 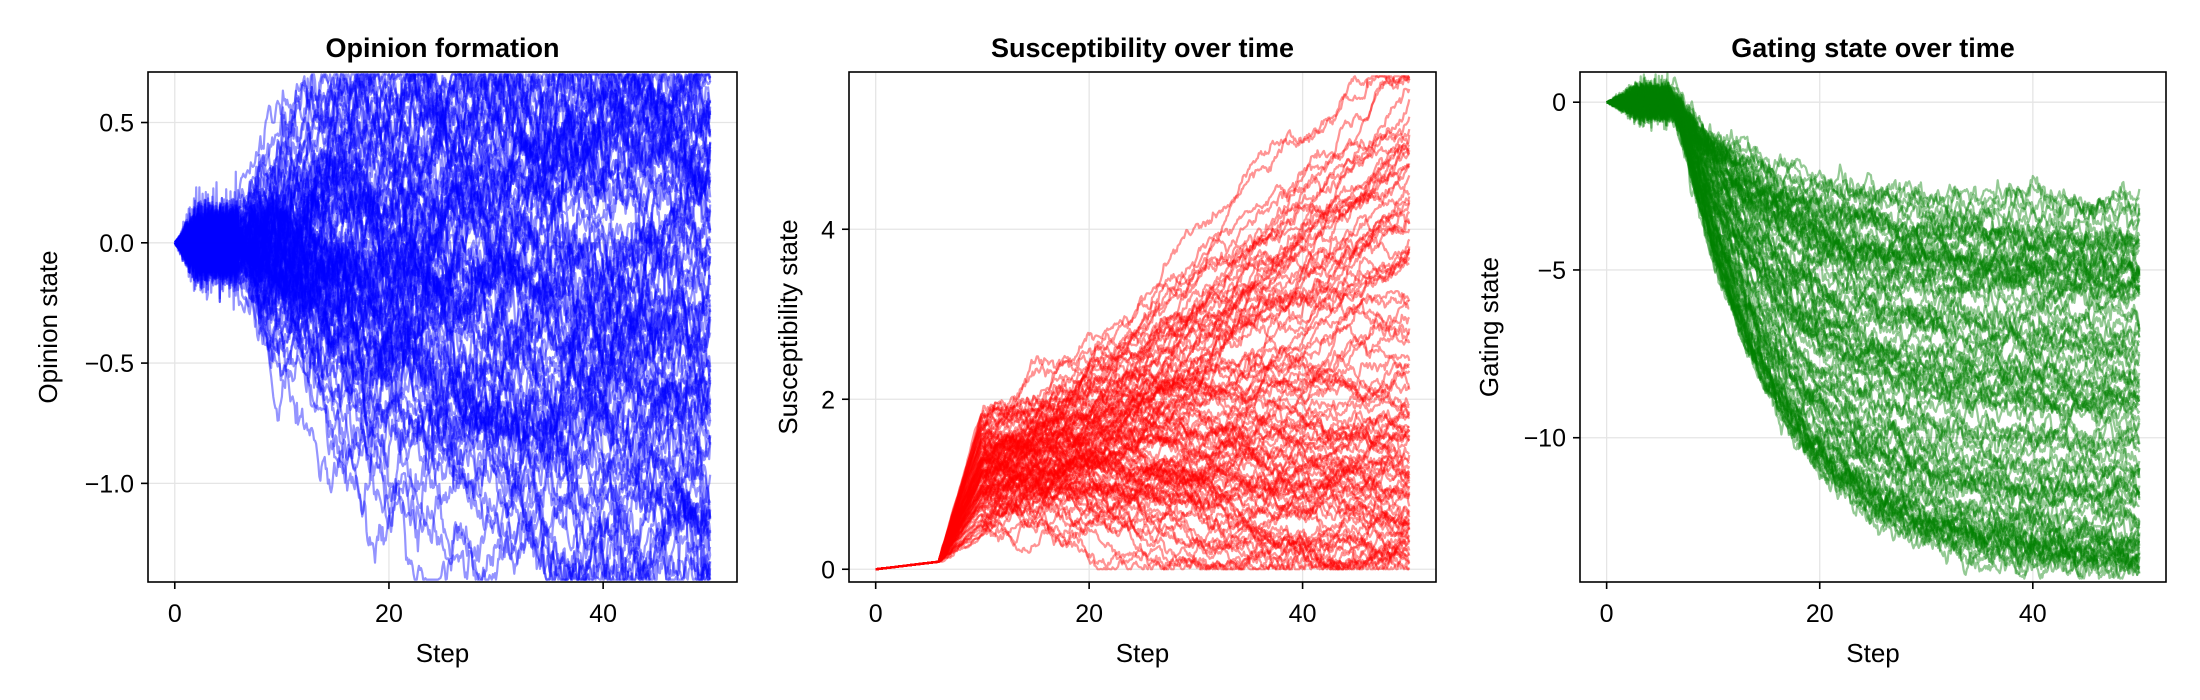 I want to click on y-tick-label: 2, so click(x=828, y=400).